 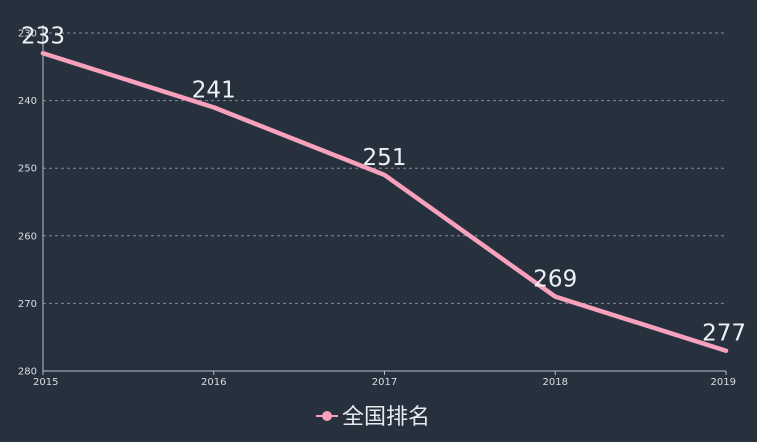 What do you see at coordinates (27, 372) in the screenshot?
I see `y-tick-label: 280` at bounding box center [27, 372].